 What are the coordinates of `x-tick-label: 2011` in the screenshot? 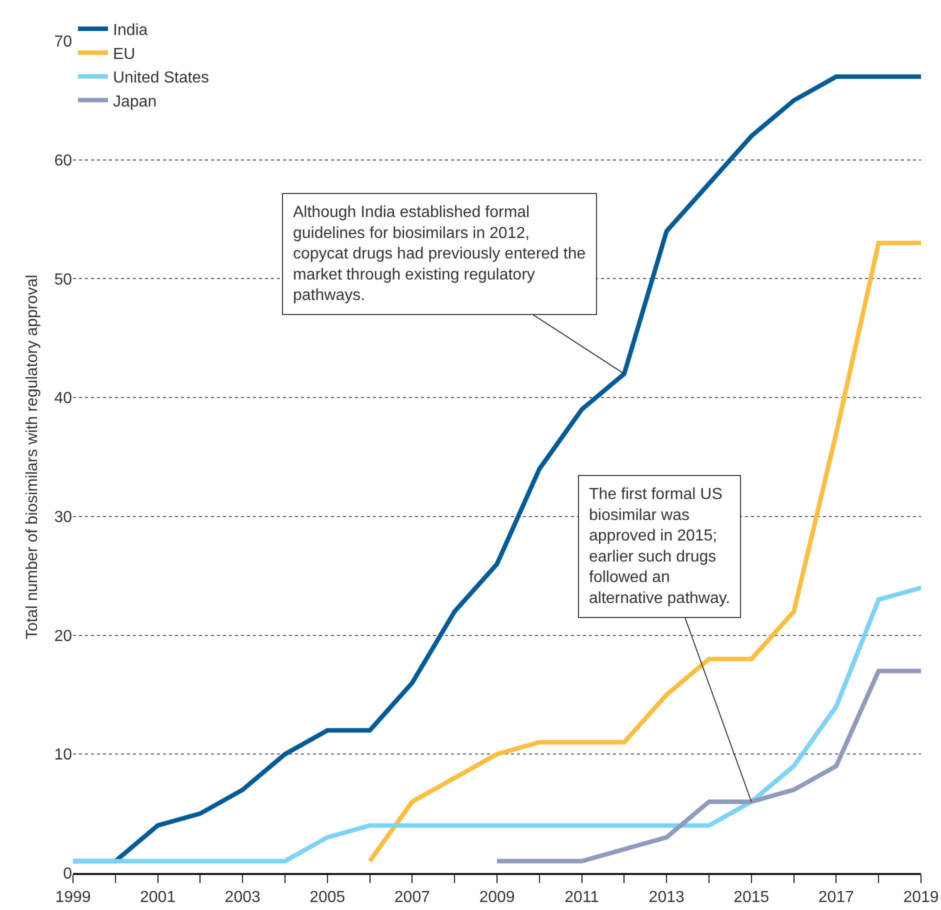 It's located at (582, 897).